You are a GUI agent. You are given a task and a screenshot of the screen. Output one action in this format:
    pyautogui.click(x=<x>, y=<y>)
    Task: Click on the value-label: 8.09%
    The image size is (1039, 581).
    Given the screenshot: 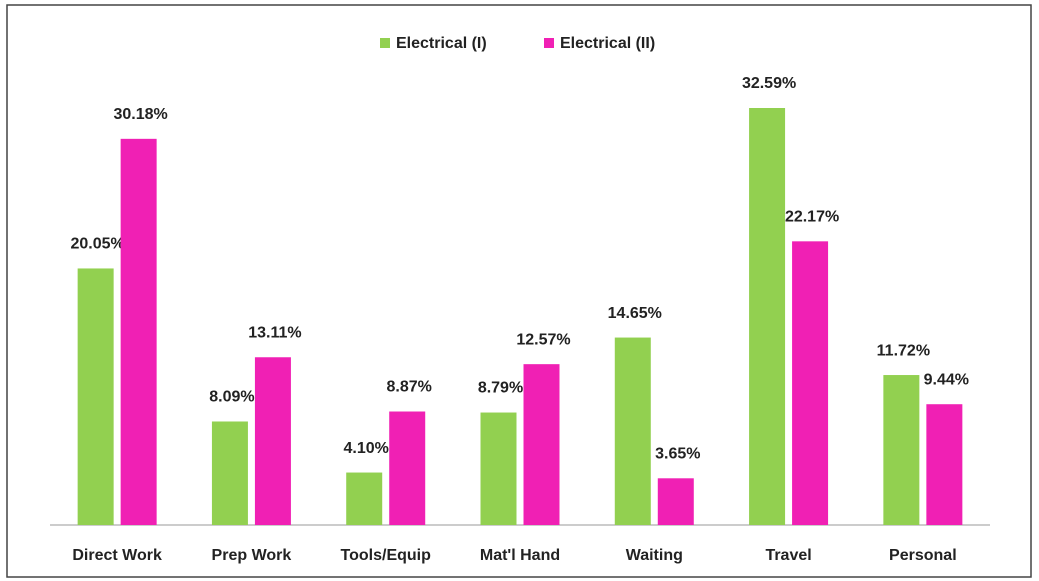 What is the action you would take?
    pyautogui.click(x=231, y=397)
    